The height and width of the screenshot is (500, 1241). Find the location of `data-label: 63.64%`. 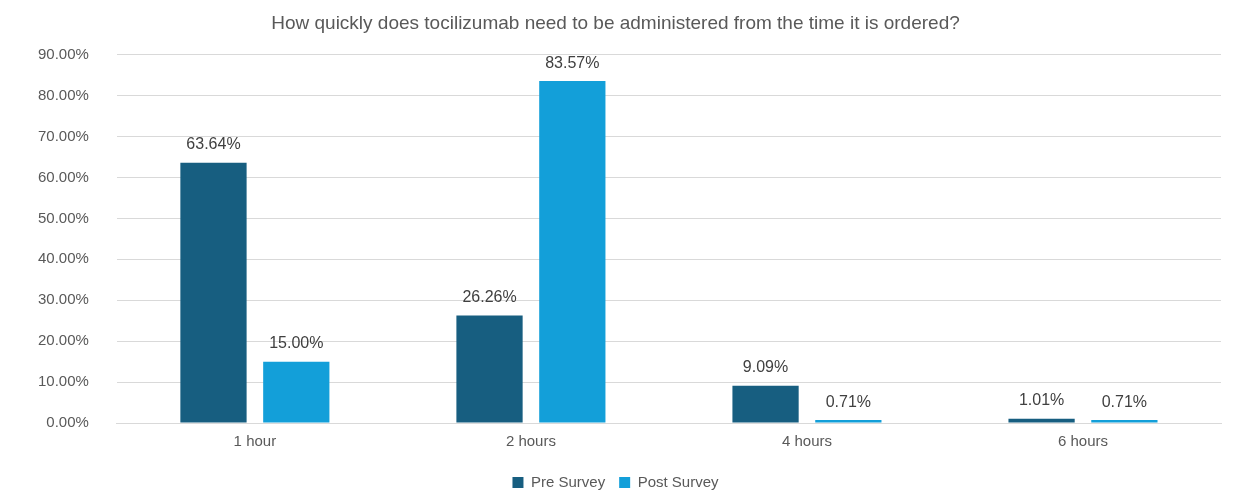

data-label: 63.64% is located at coordinates (213, 144).